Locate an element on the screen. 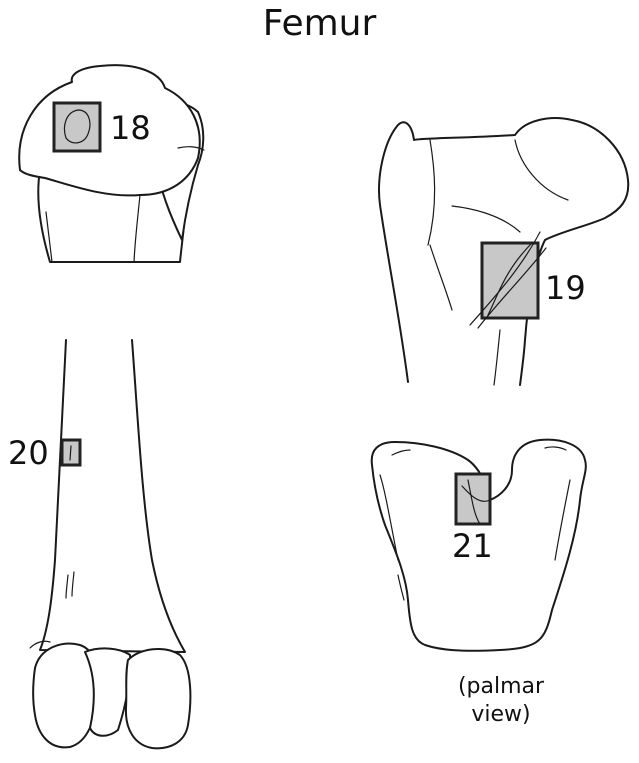 The image size is (639, 763). top-left-head is located at coordinates (109, 130).